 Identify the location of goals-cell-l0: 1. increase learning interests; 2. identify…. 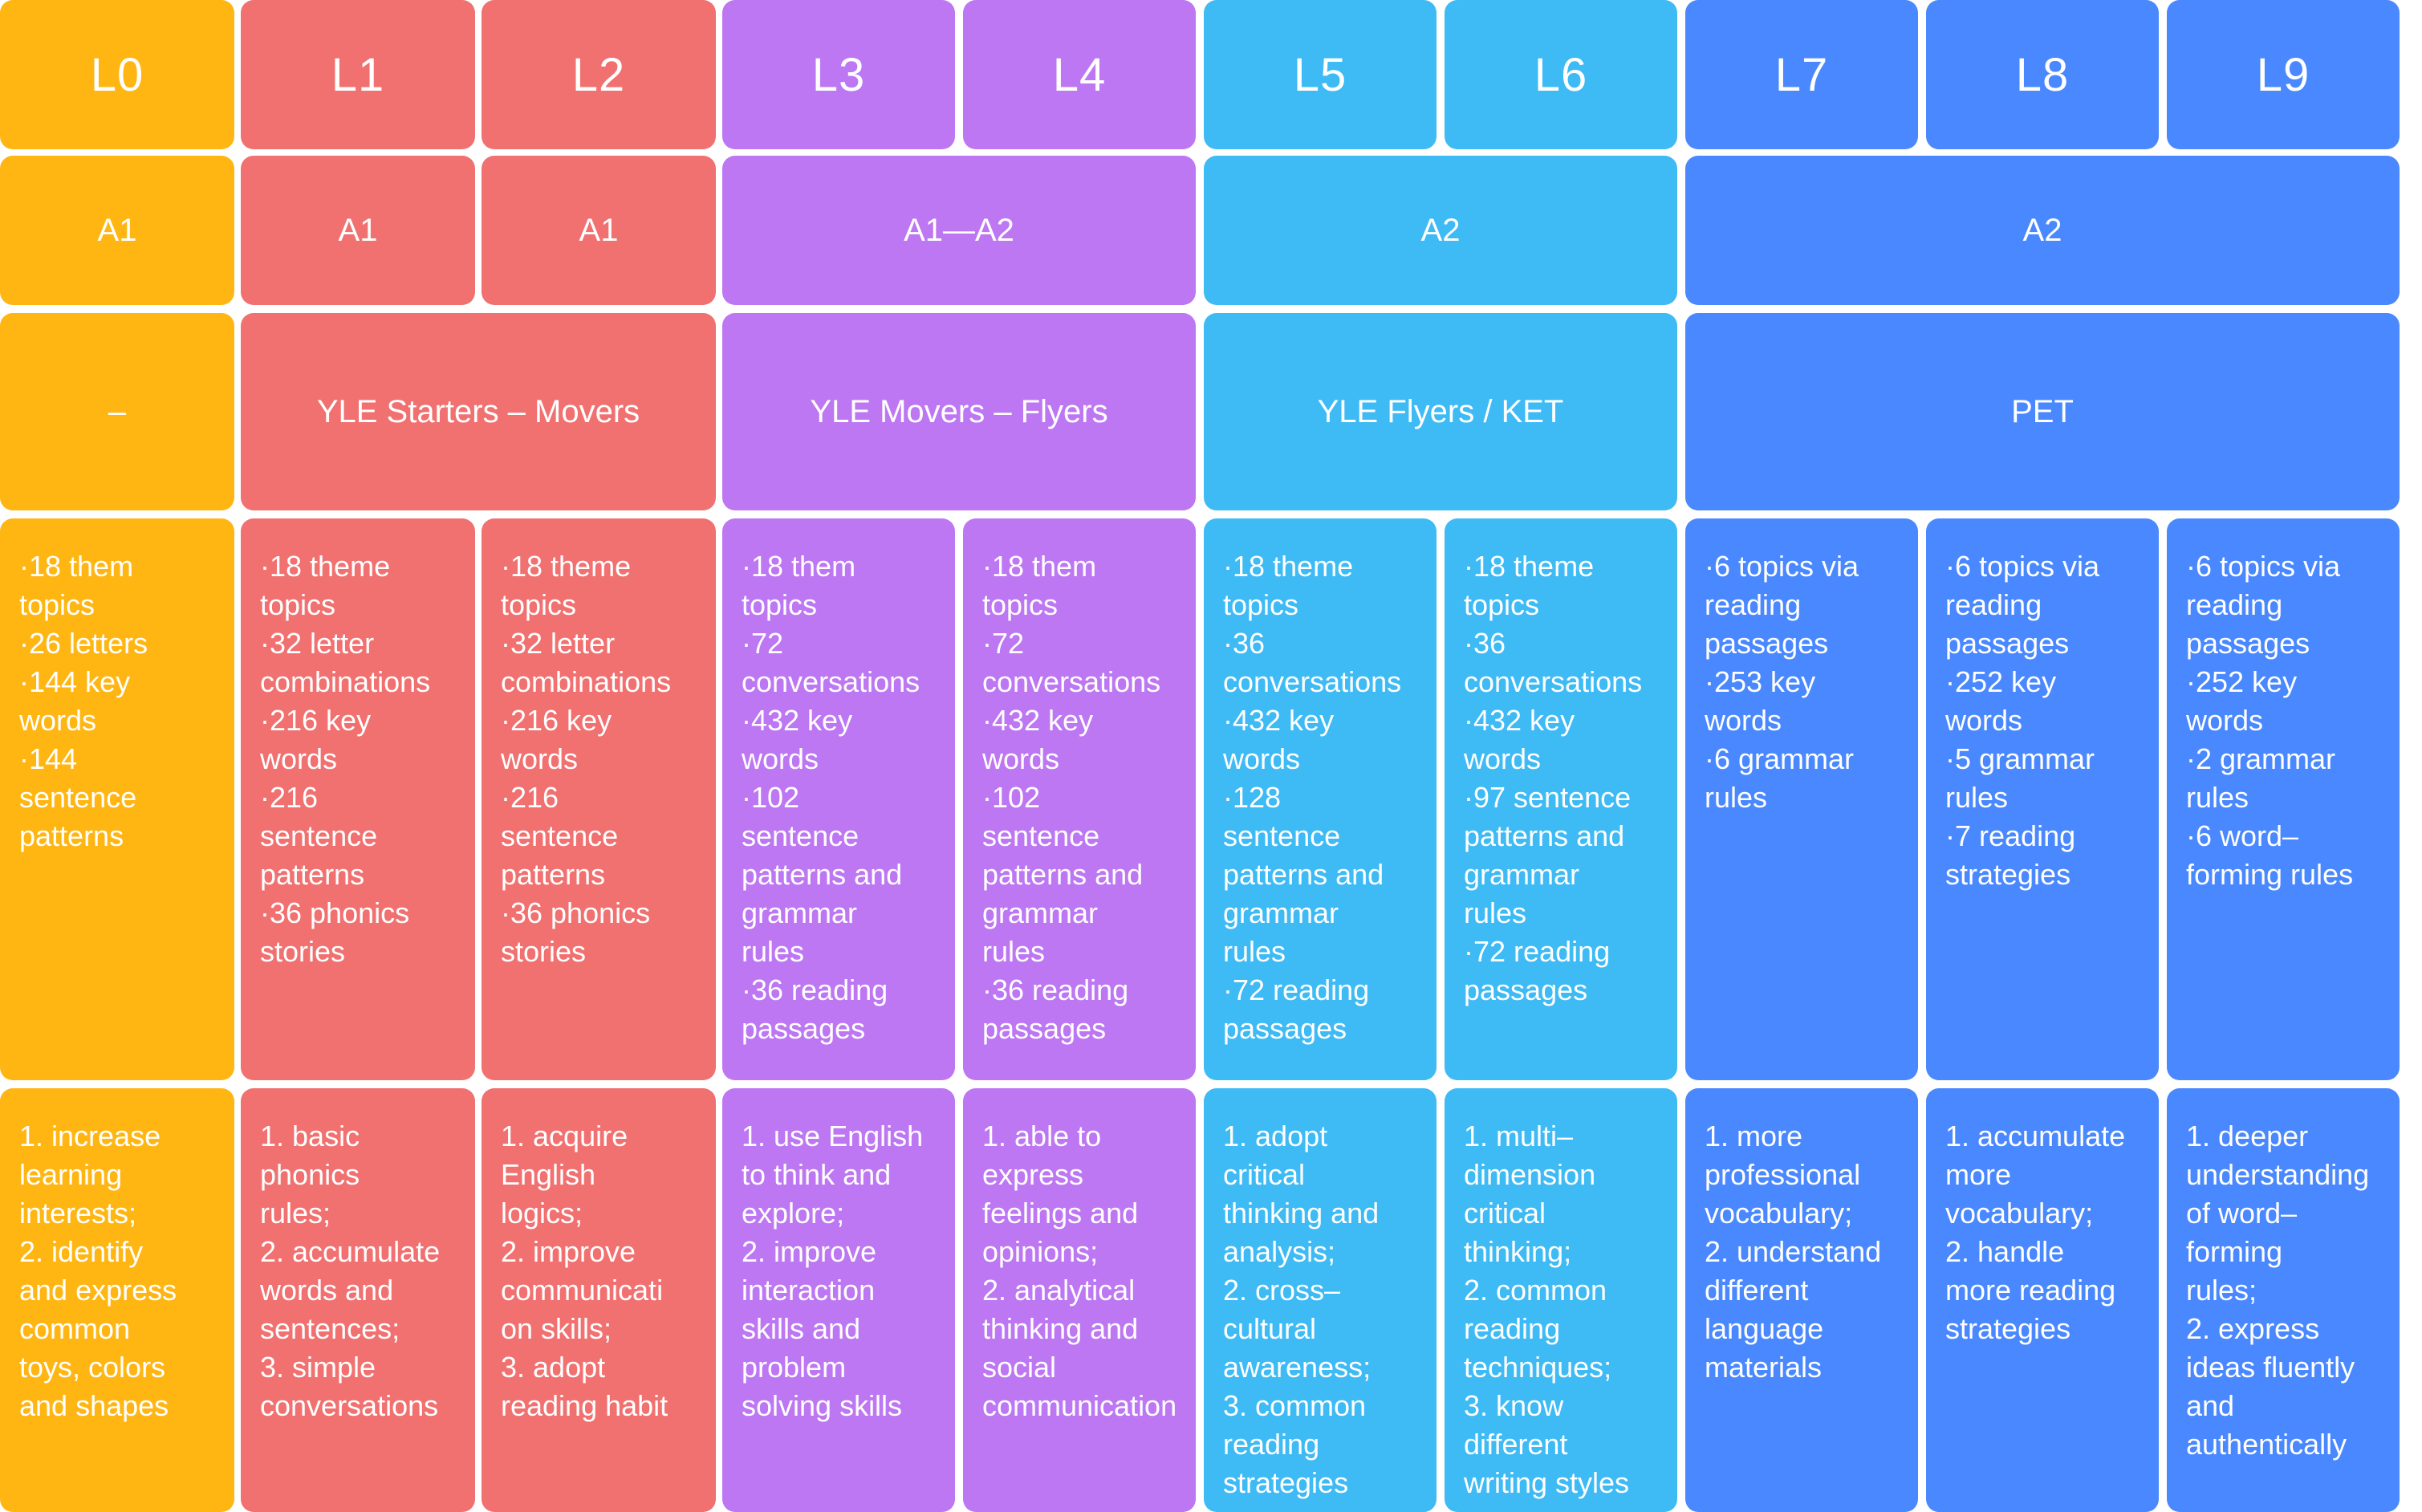
(117, 1300).